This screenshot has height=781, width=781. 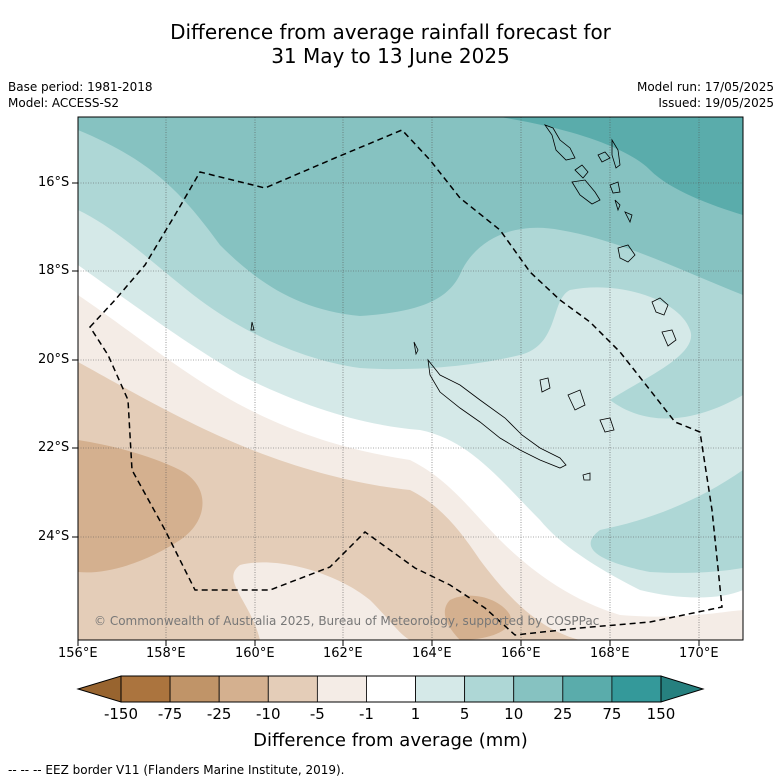 What do you see at coordinates (317, 714) in the screenshot?
I see `colorbar-tick-label: -5` at bounding box center [317, 714].